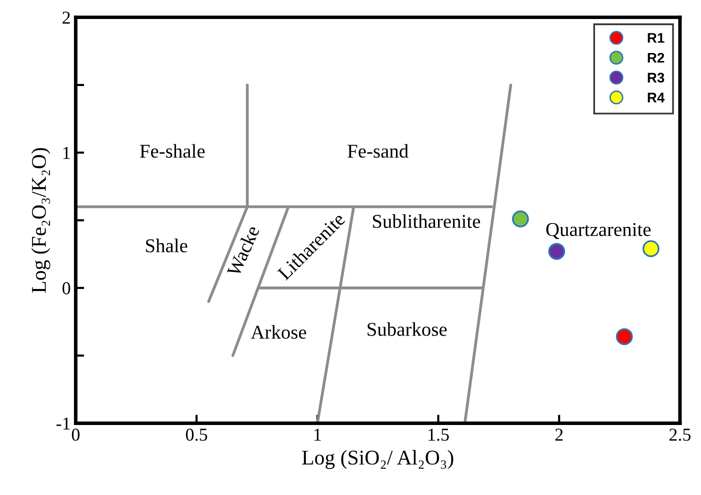 This screenshot has width=701, height=495. What do you see at coordinates (243, 251) in the screenshot?
I see `annotation: Wacke` at bounding box center [243, 251].